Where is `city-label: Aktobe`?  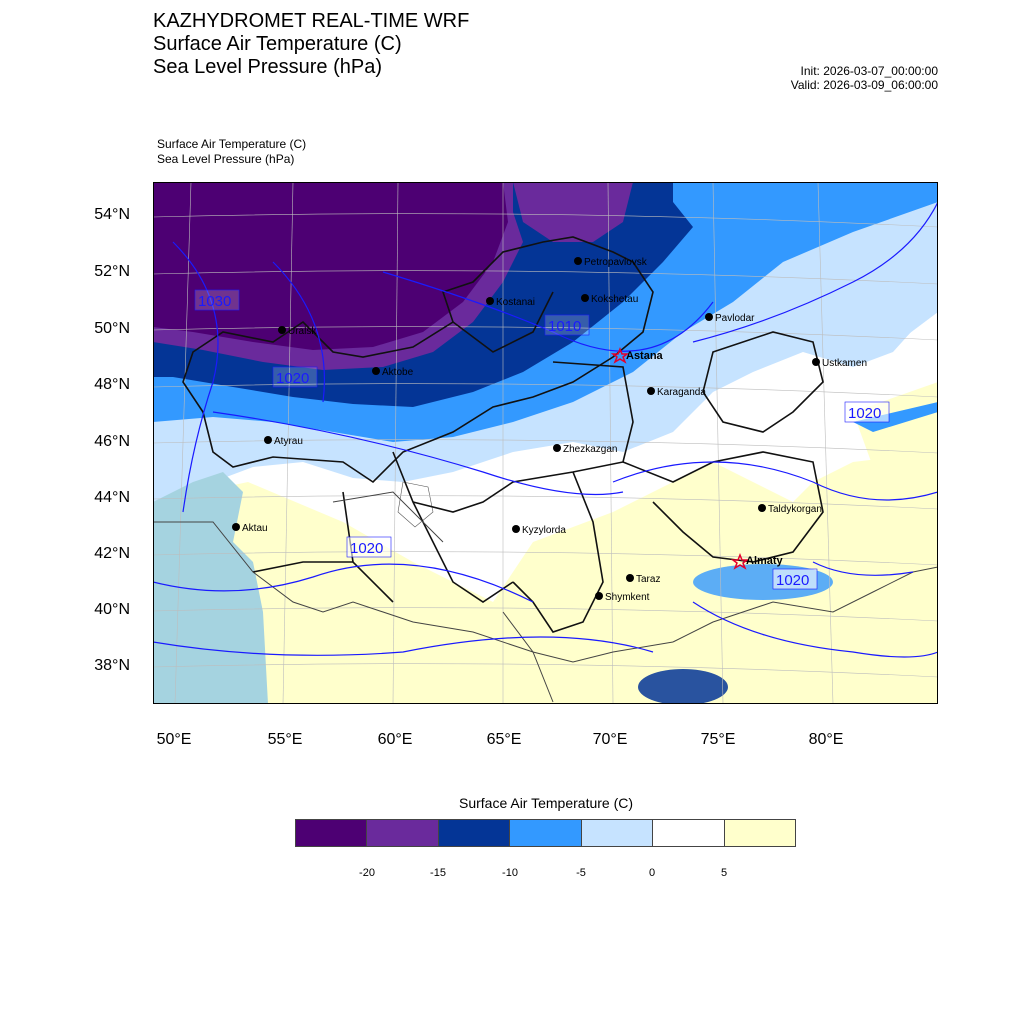
city-label: Aktobe is located at coordinates (398, 372).